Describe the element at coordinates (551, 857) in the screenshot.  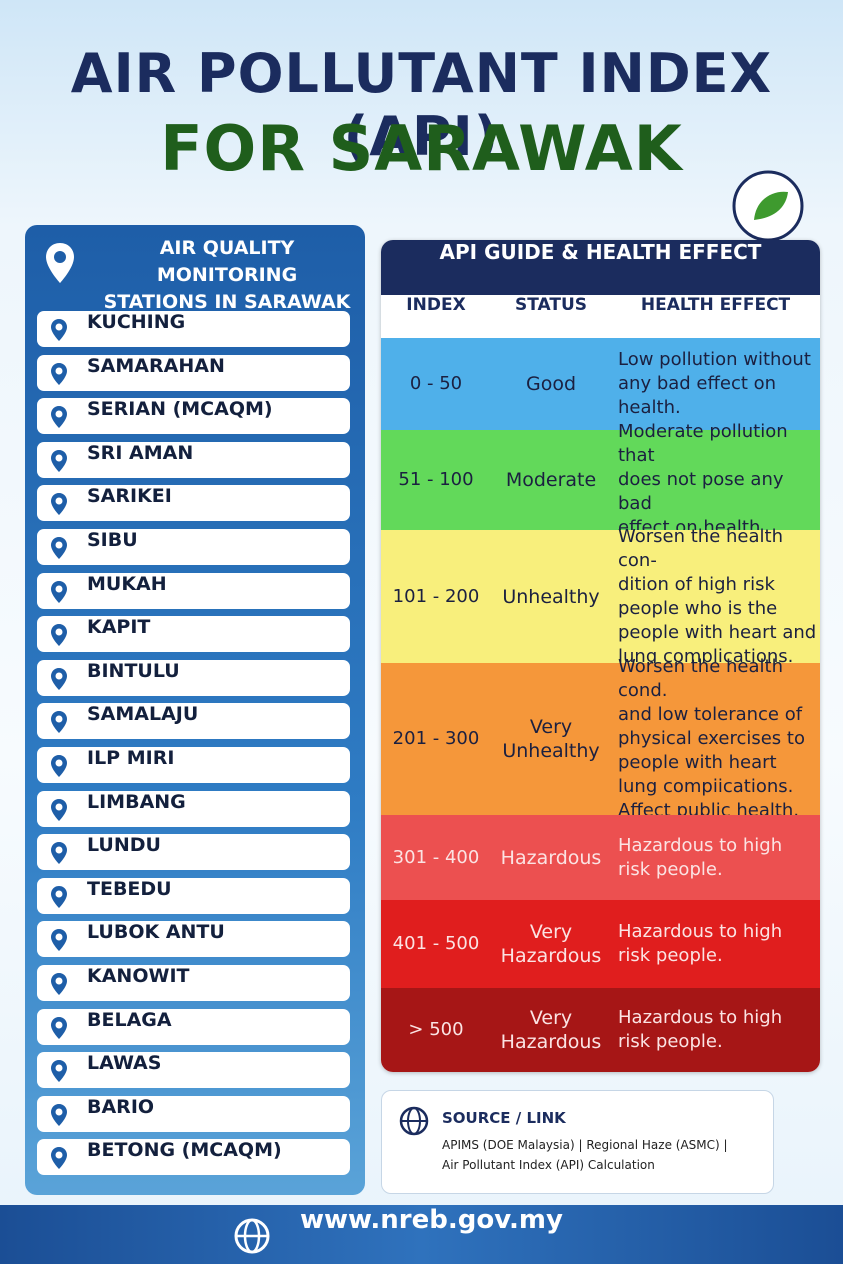
I see `status: Hazardous` at that location.